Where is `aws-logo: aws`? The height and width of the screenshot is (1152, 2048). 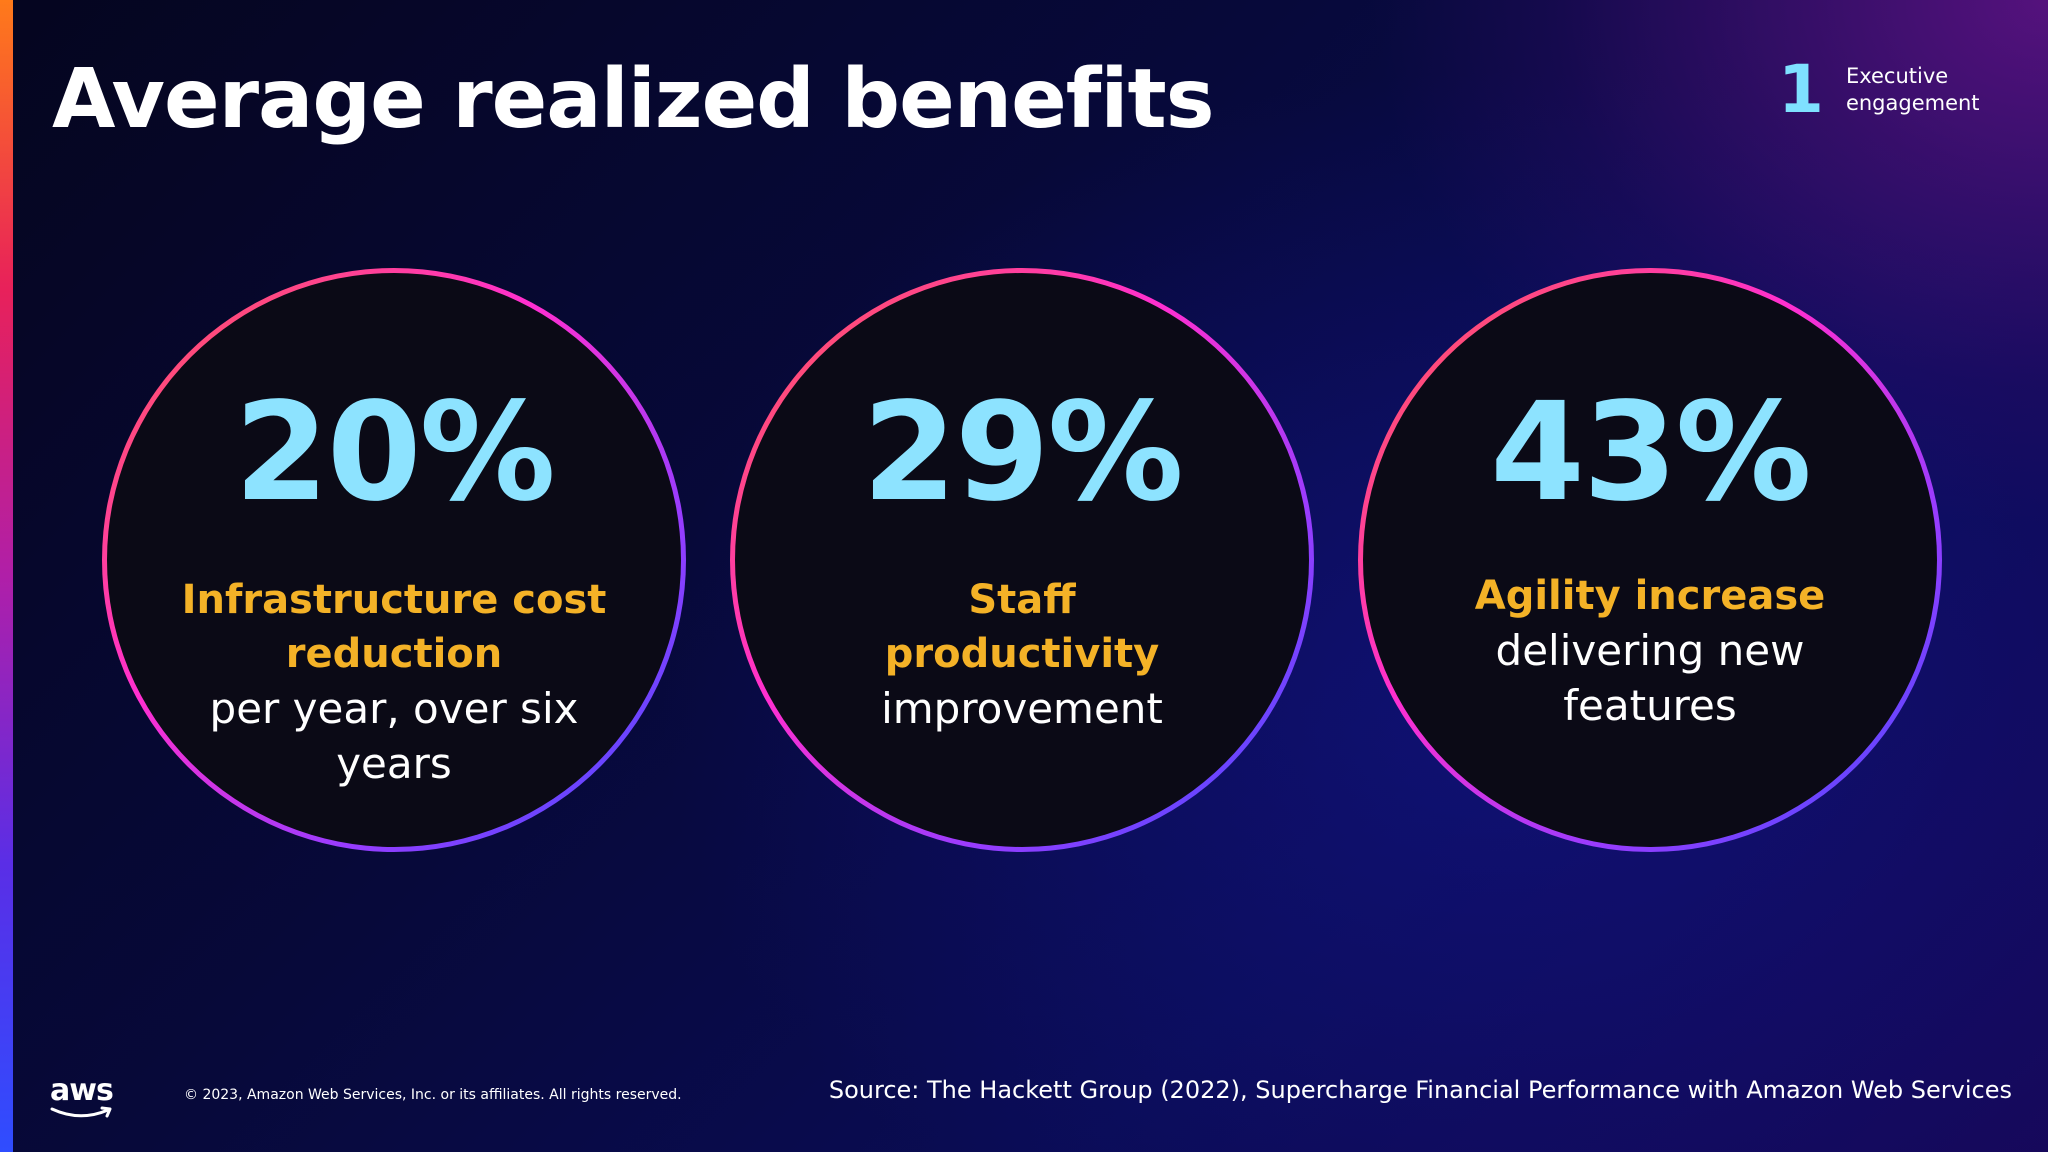 aws-logo: aws is located at coordinates (85, 1098).